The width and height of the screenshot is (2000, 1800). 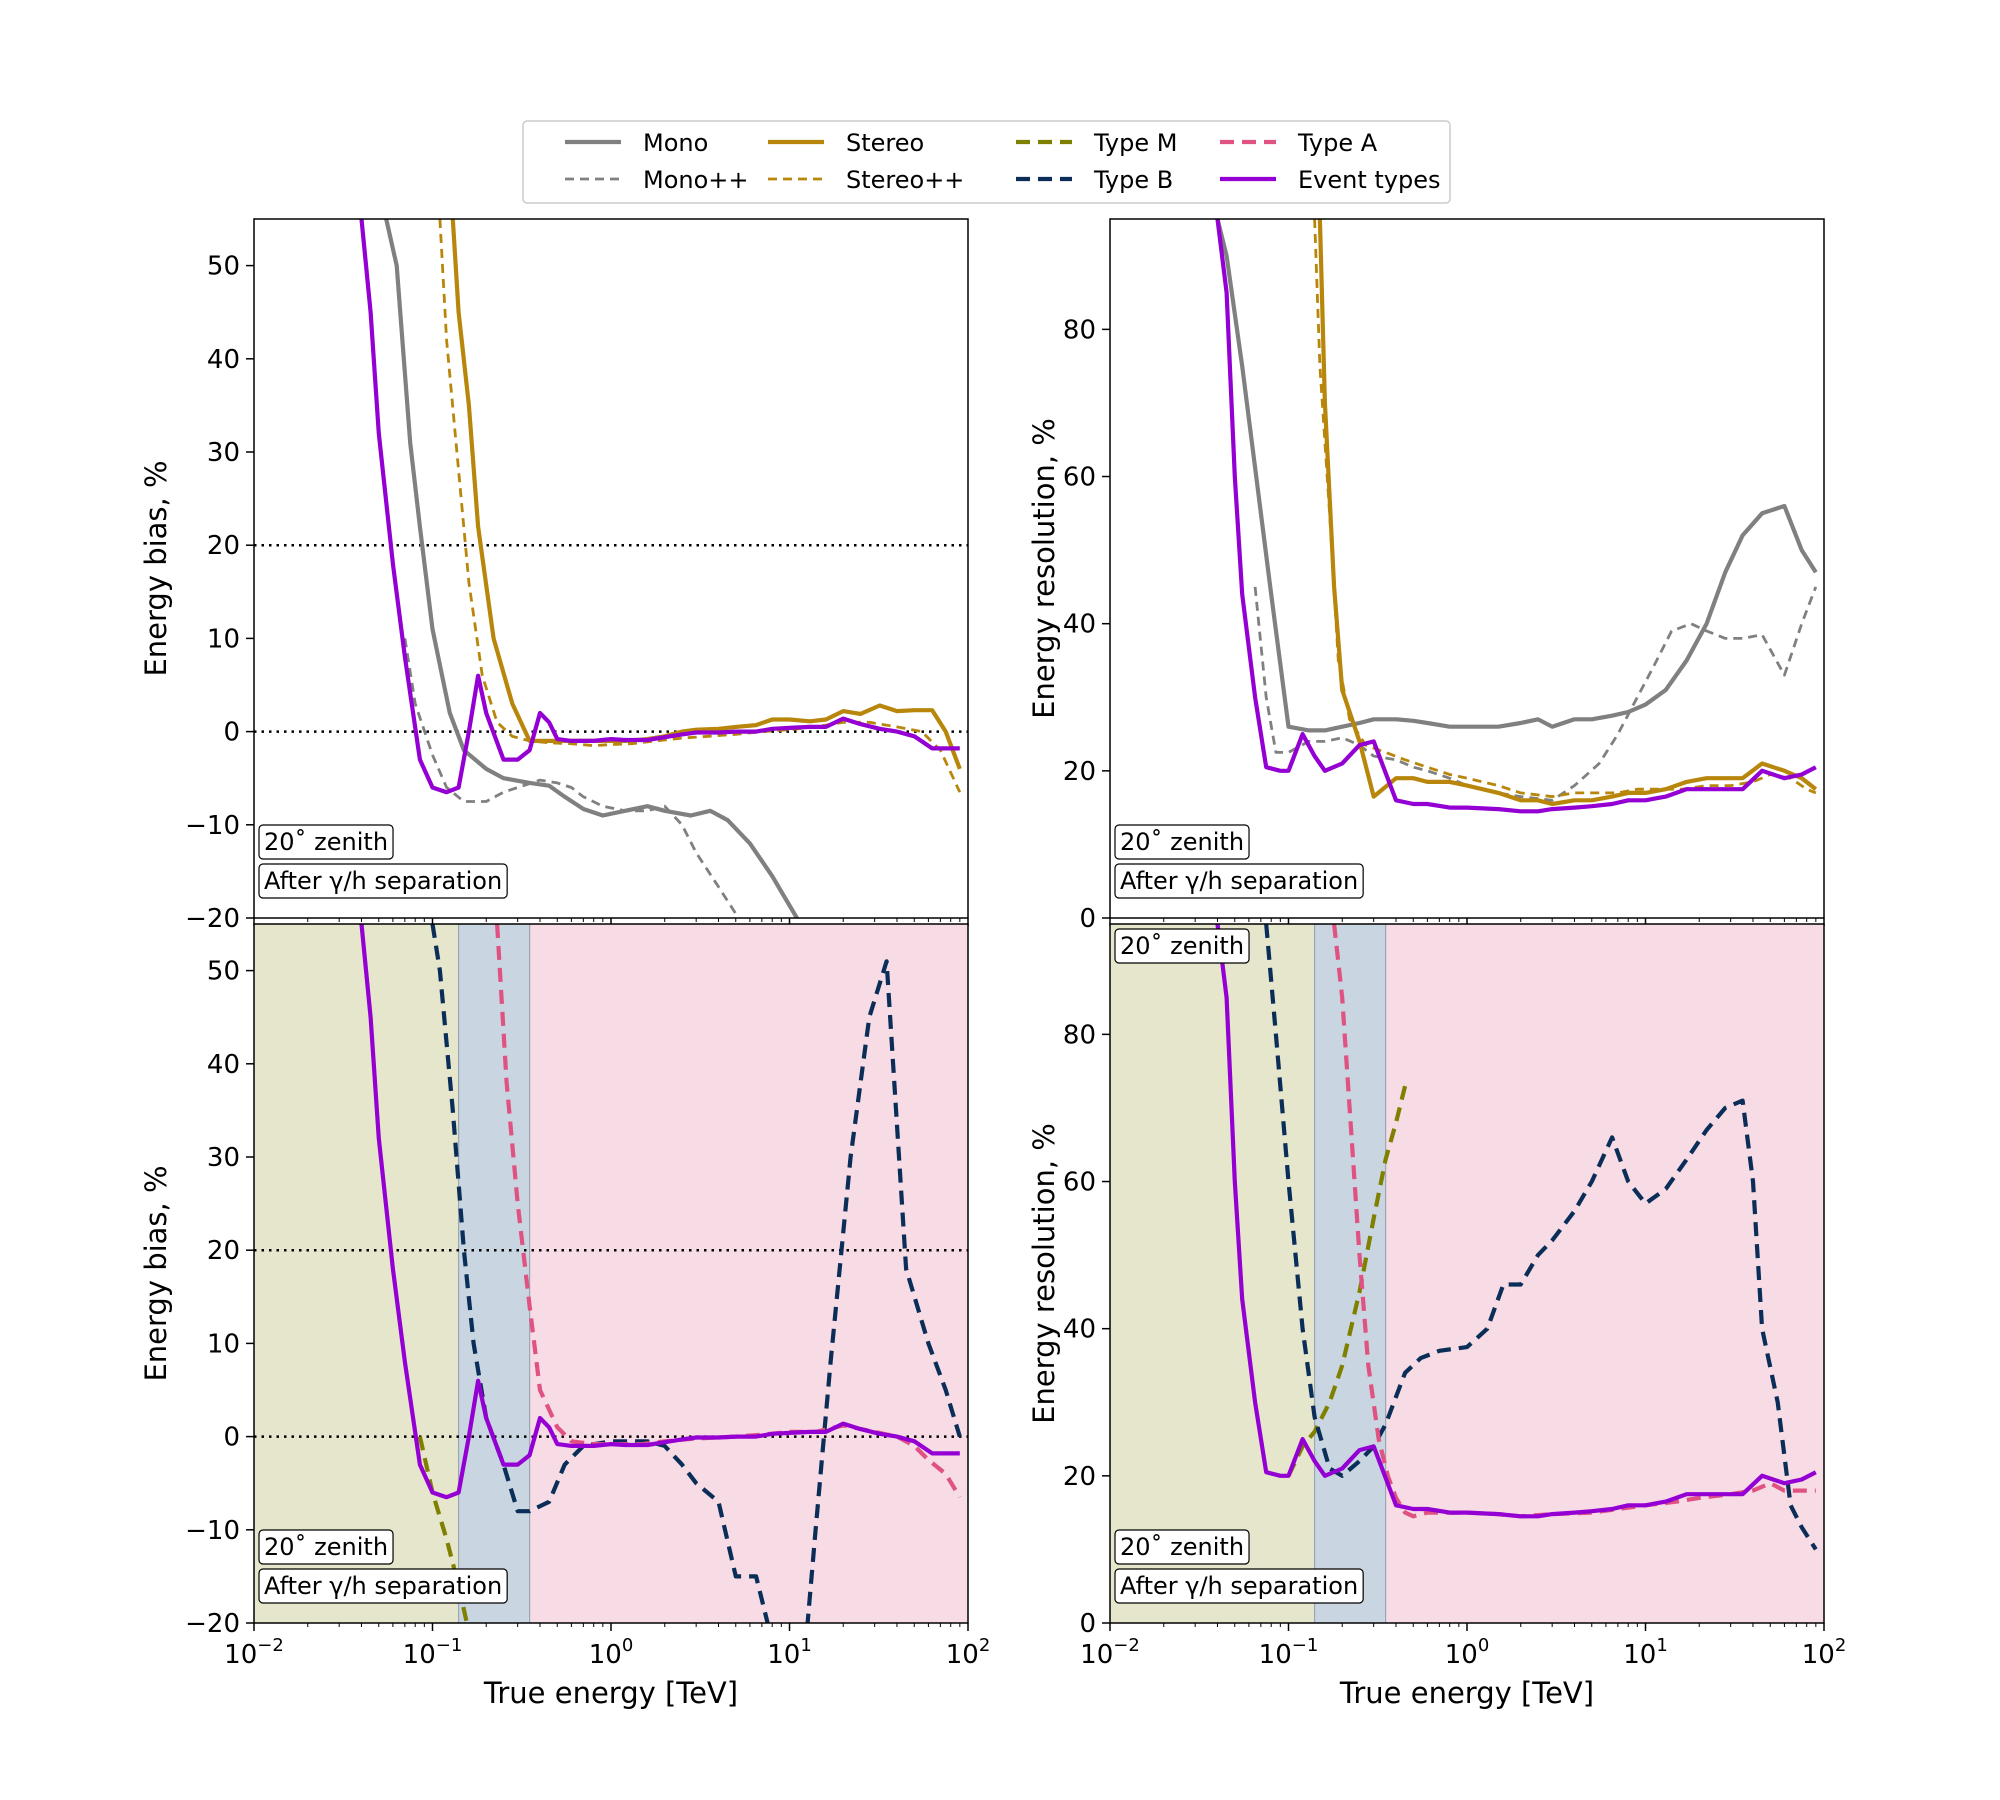 I want to click on legend-item-typeM: Type M, so click(x=1096, y=143).